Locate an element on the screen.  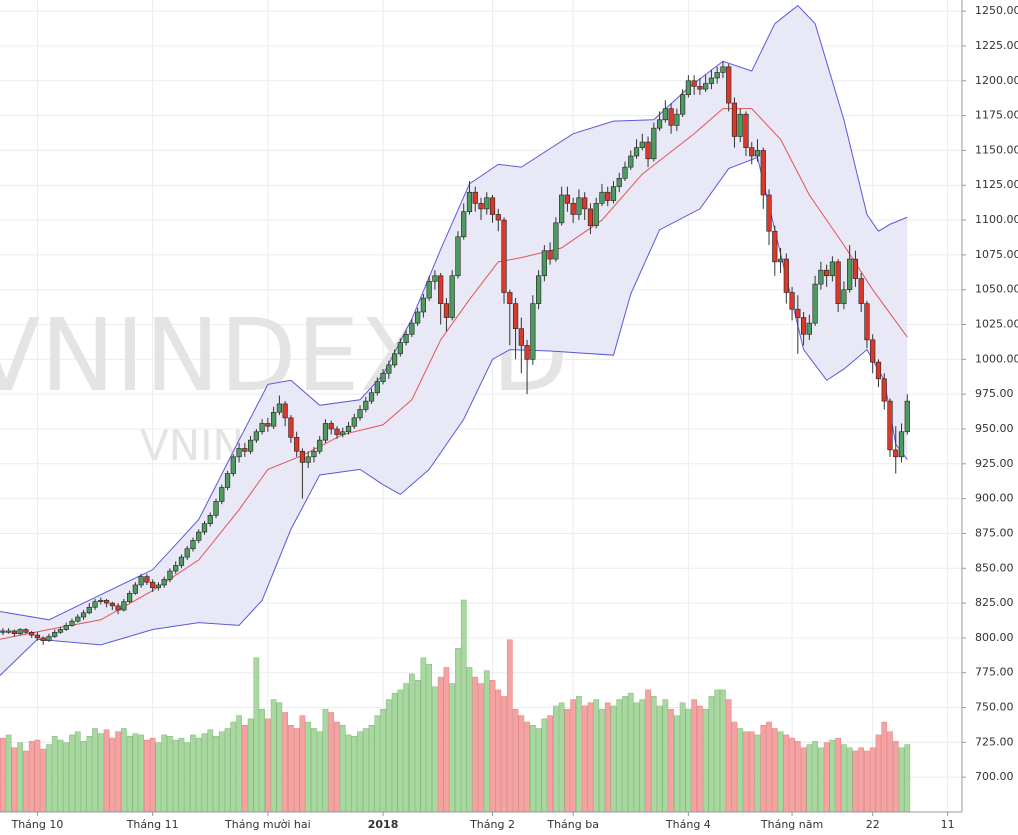
x-tick-label: Tháng mười hai is located at coordinates (267, 824).